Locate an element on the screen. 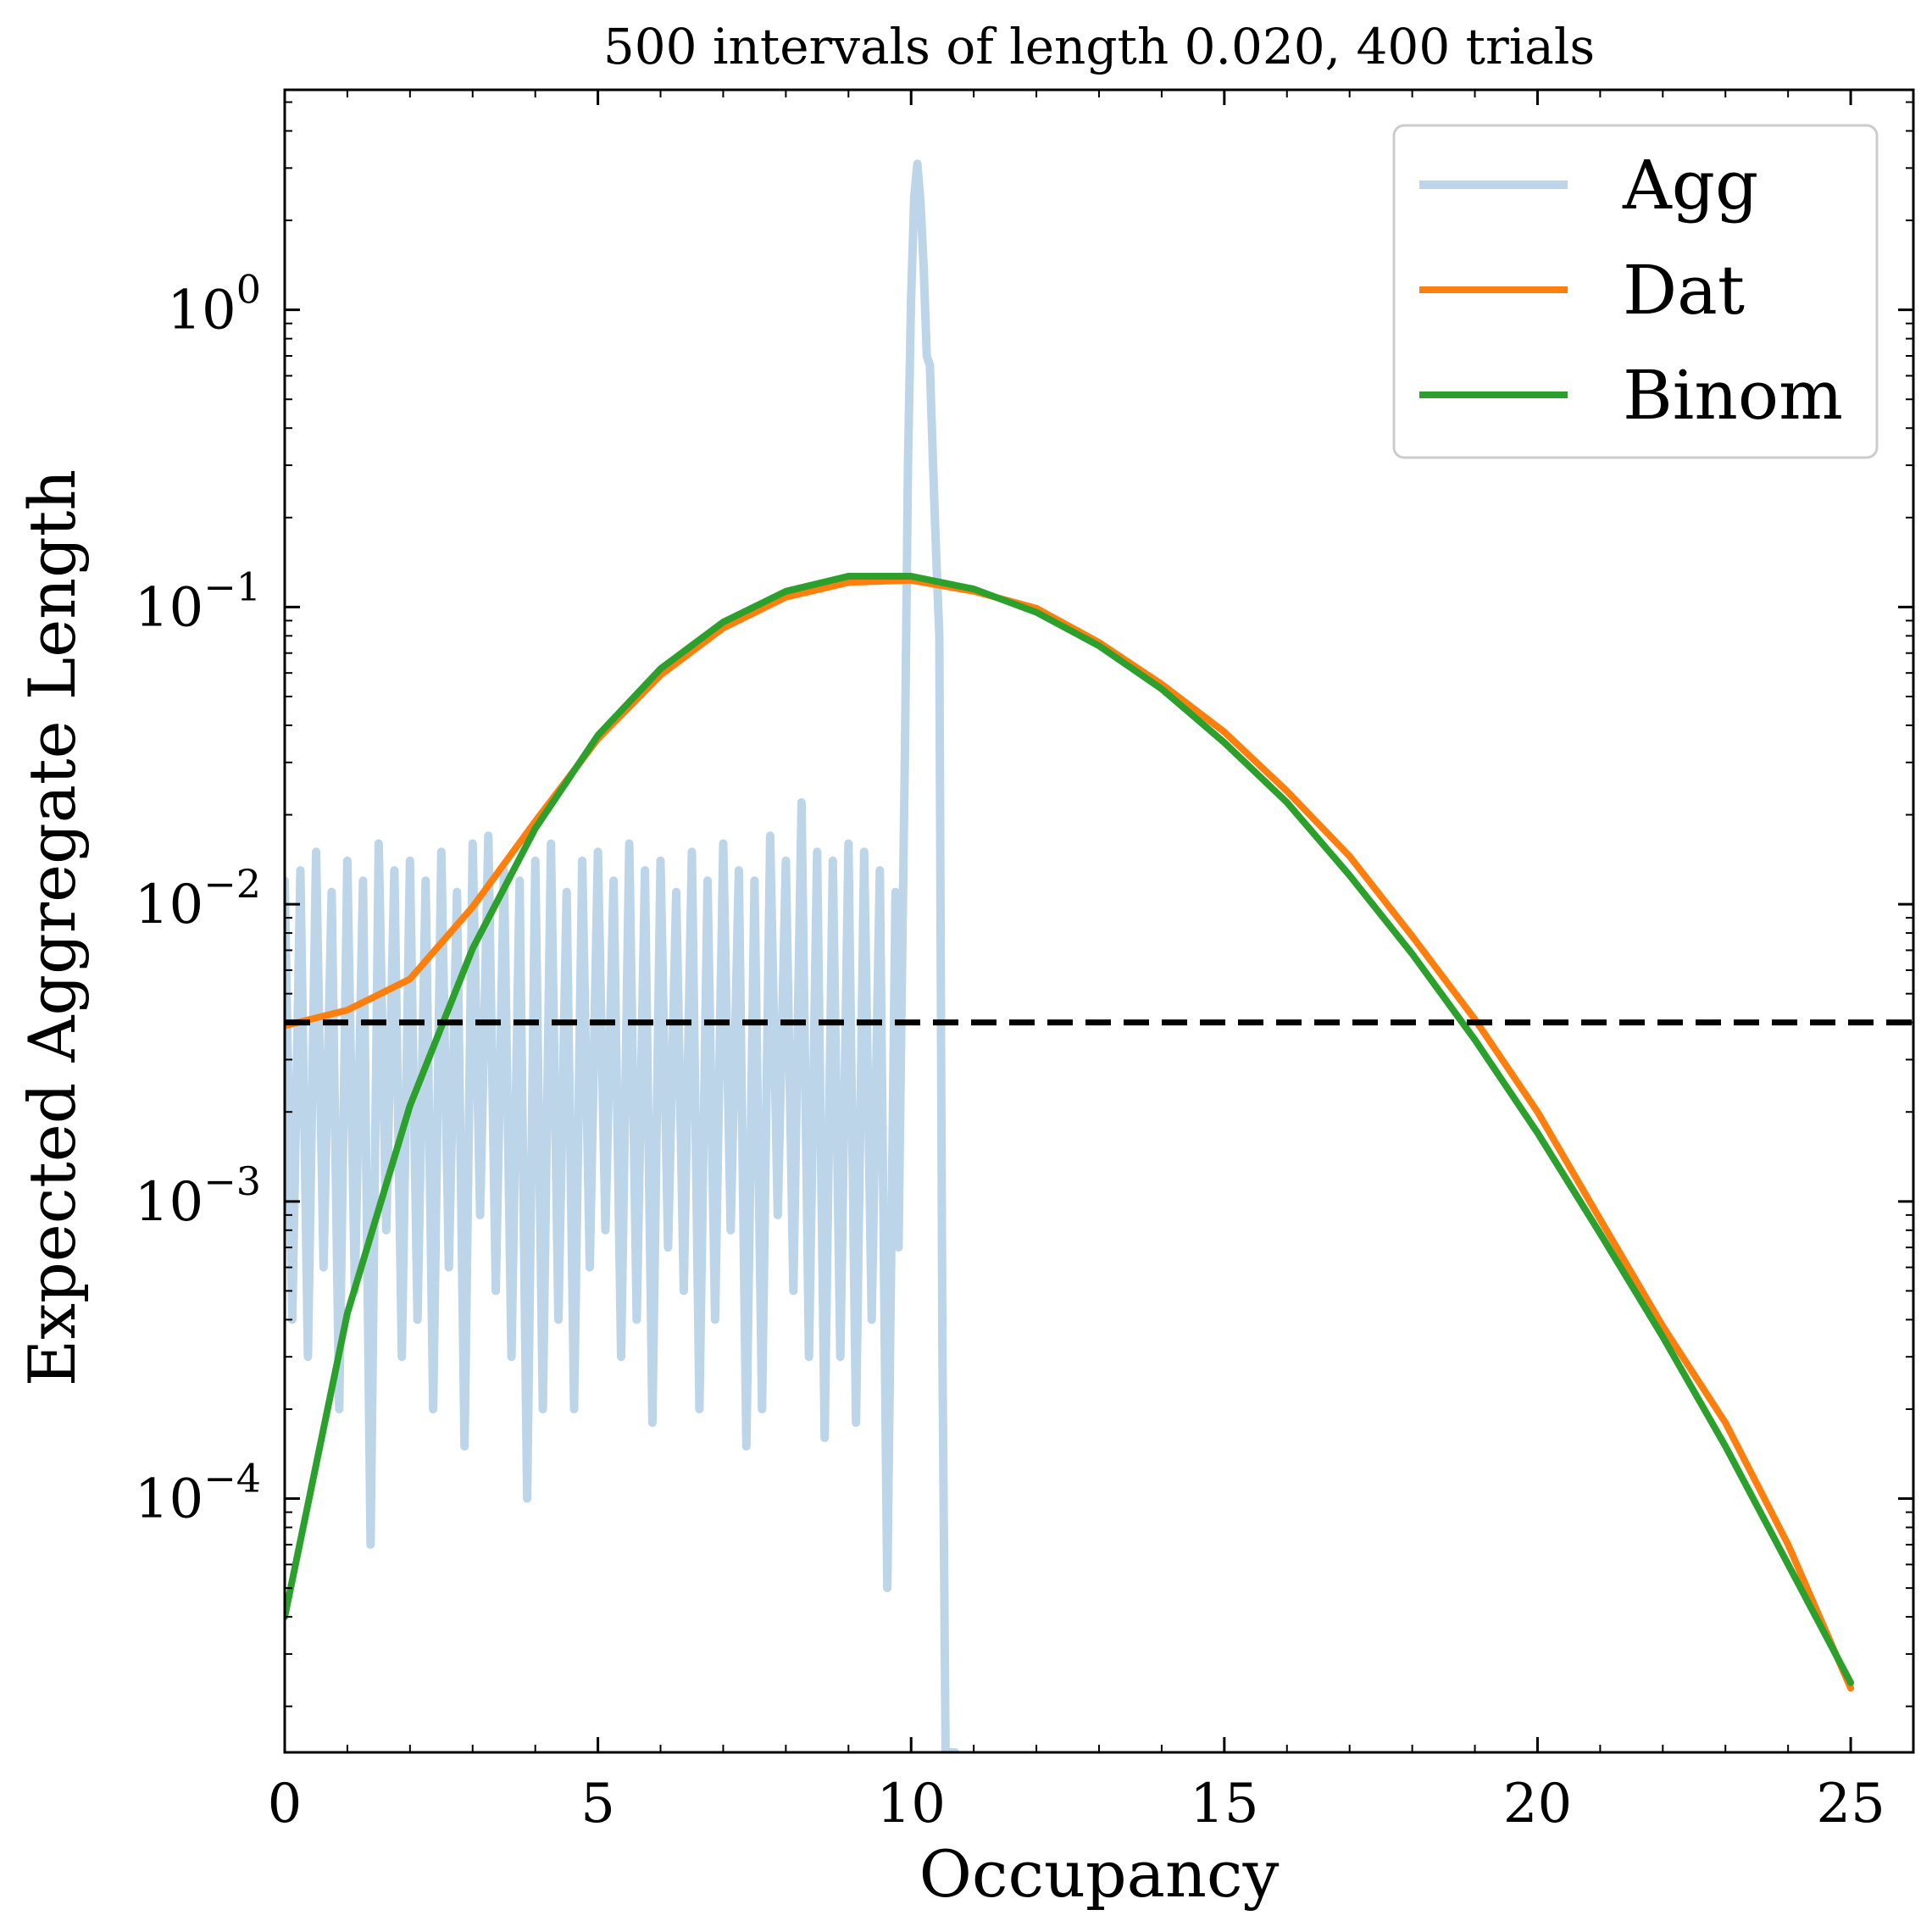 This screenshot has width=1932, height=1932. x-tick-label: 5 is located at coordinates (597, 1804).